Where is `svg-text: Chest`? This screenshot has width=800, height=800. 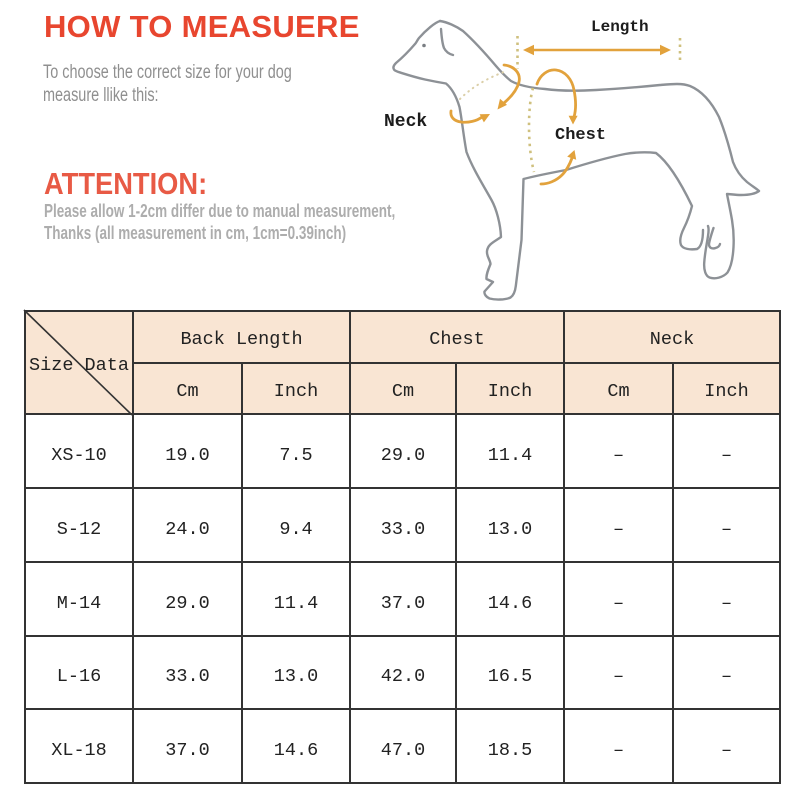
svg-text: Chest is located at coordinates (580, 135).